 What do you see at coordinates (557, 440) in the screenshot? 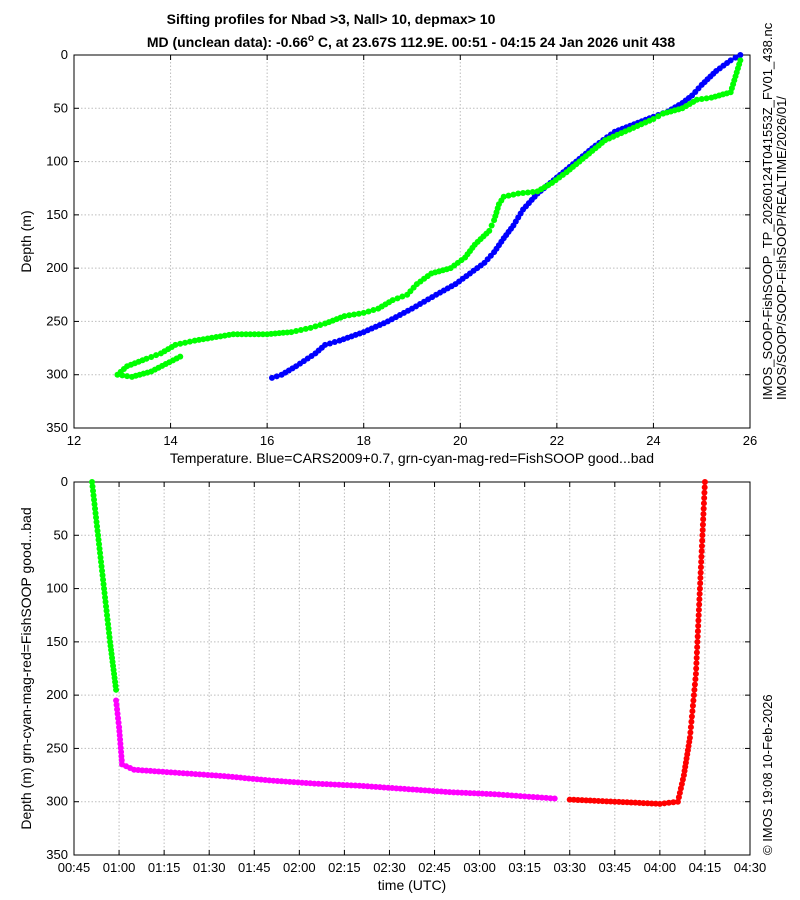
I see `x-tick-label: 22` at bounding box center [557, 440].